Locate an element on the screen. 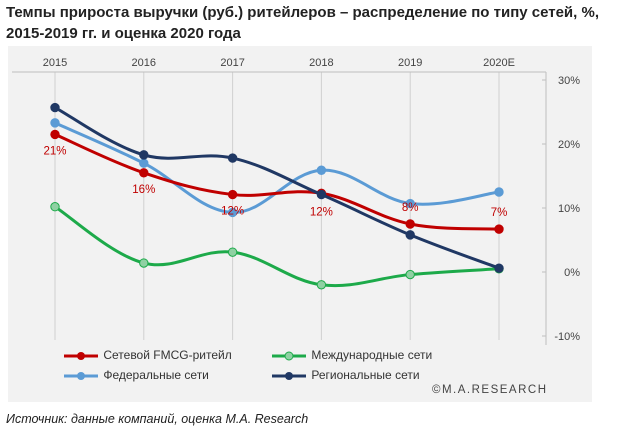 The image size is (624, 436). y-tick-label: 20% is located at coordinates (569, 145).